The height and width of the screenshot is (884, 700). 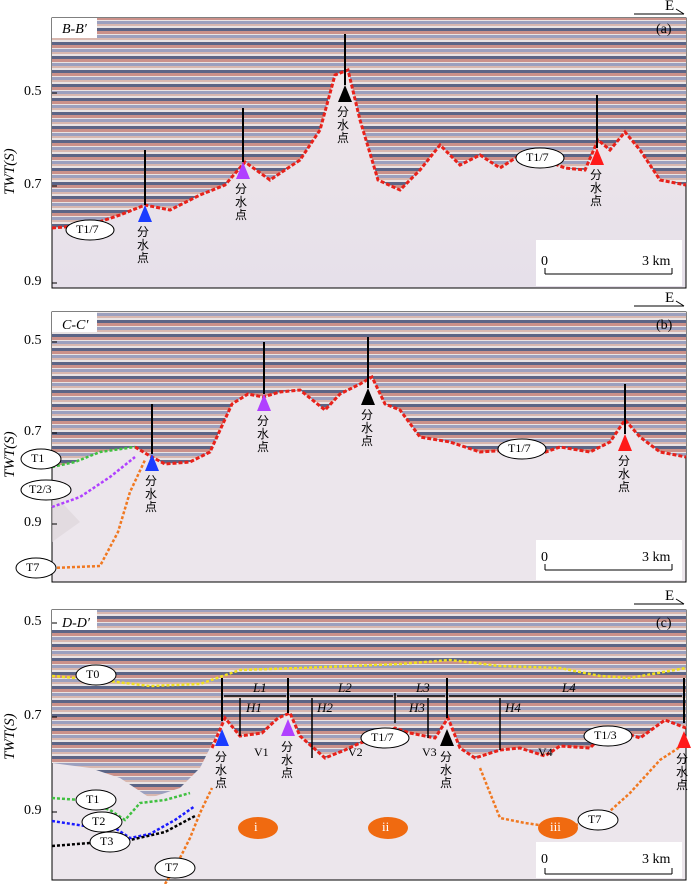 I want to click on panel-b-scale-start: 0, so click(x=544, y=557).